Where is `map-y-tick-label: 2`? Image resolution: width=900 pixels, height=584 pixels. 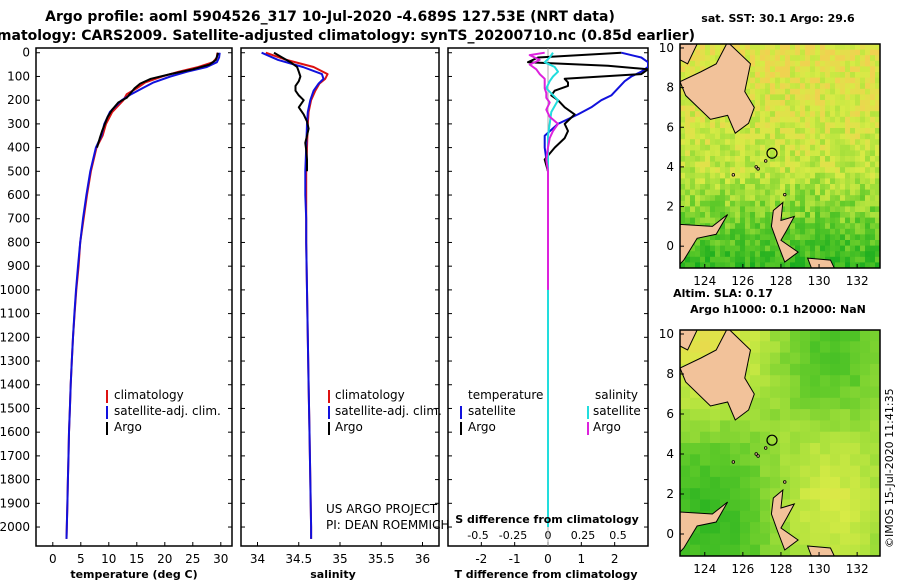 map-y-tick-label: 2 is located at coordinates (670, 494).